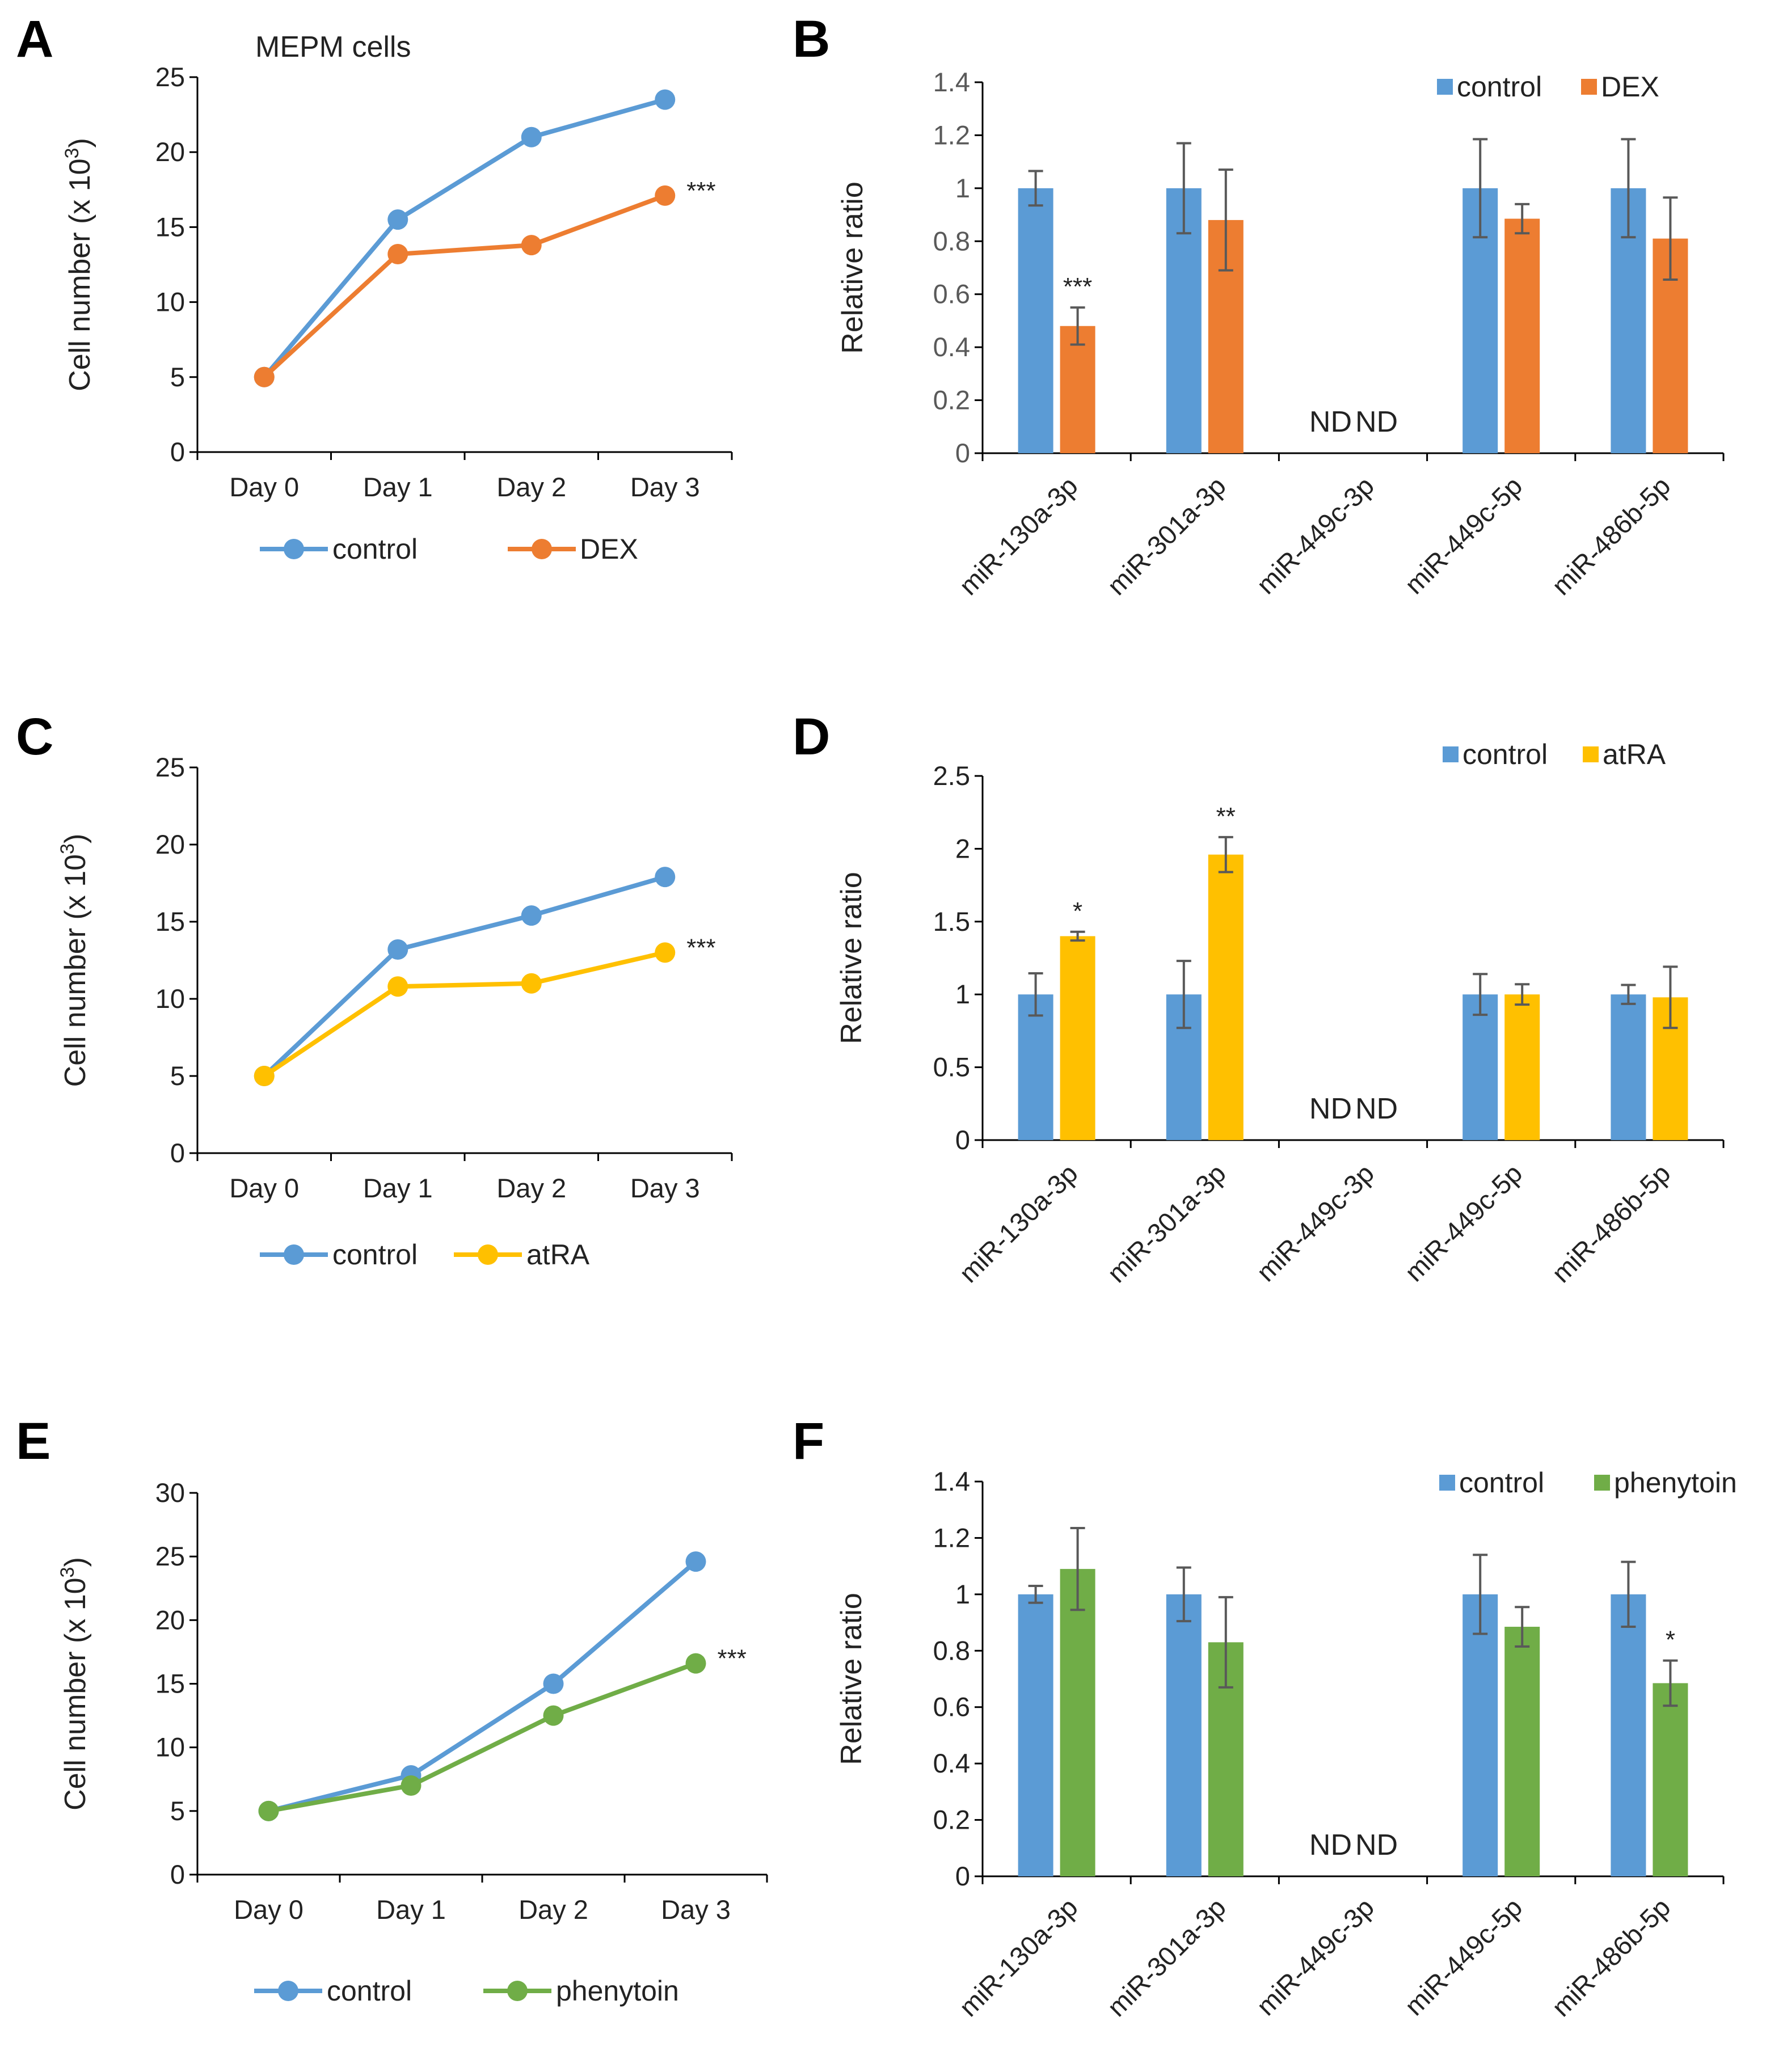 This screenshot has width=1766, height=2072. I want to click on series-line-atRA, so click(465, 1014).